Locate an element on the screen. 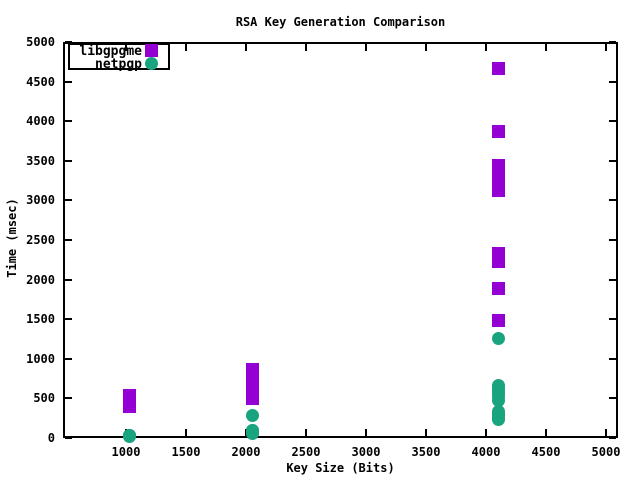  y-tick-label: 0 is located at coordinates (51, 438).